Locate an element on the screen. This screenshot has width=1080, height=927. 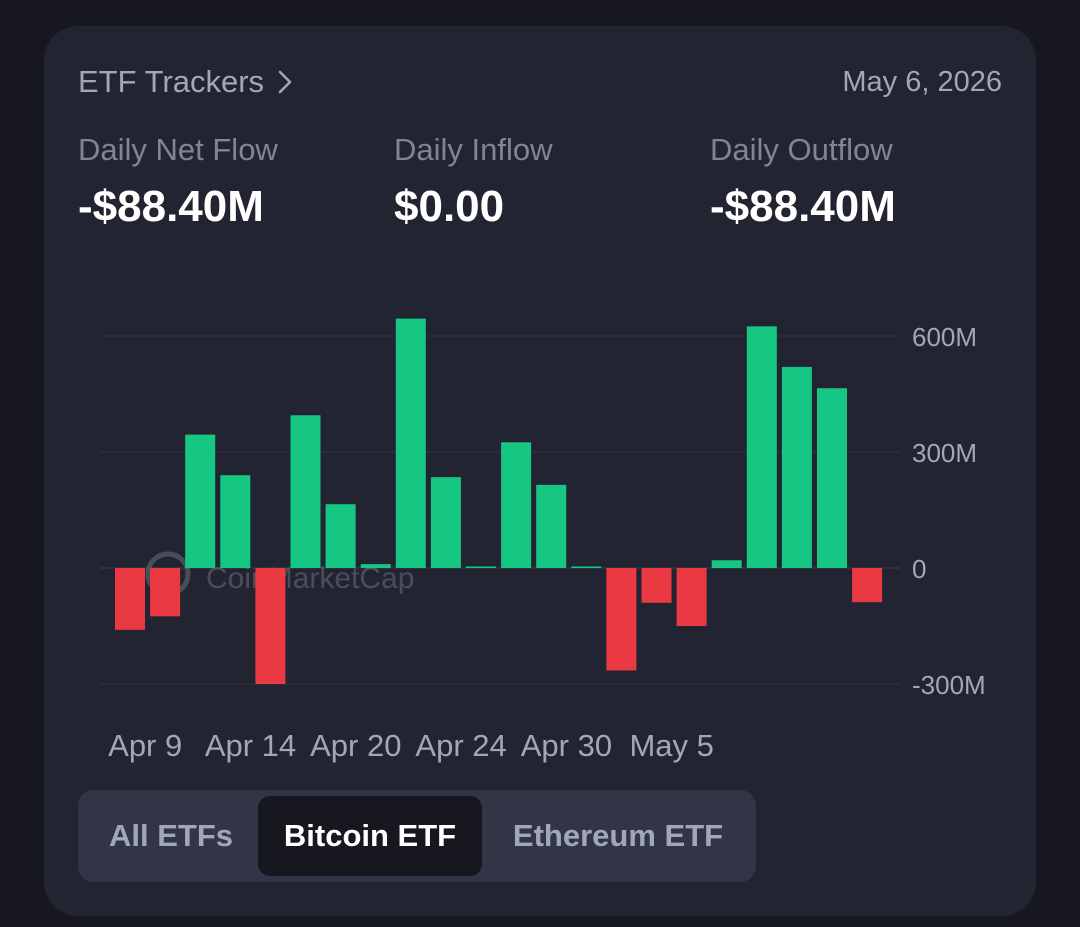
etf-trackers-link: ETF Trackers is located at coordinates (185, 82).